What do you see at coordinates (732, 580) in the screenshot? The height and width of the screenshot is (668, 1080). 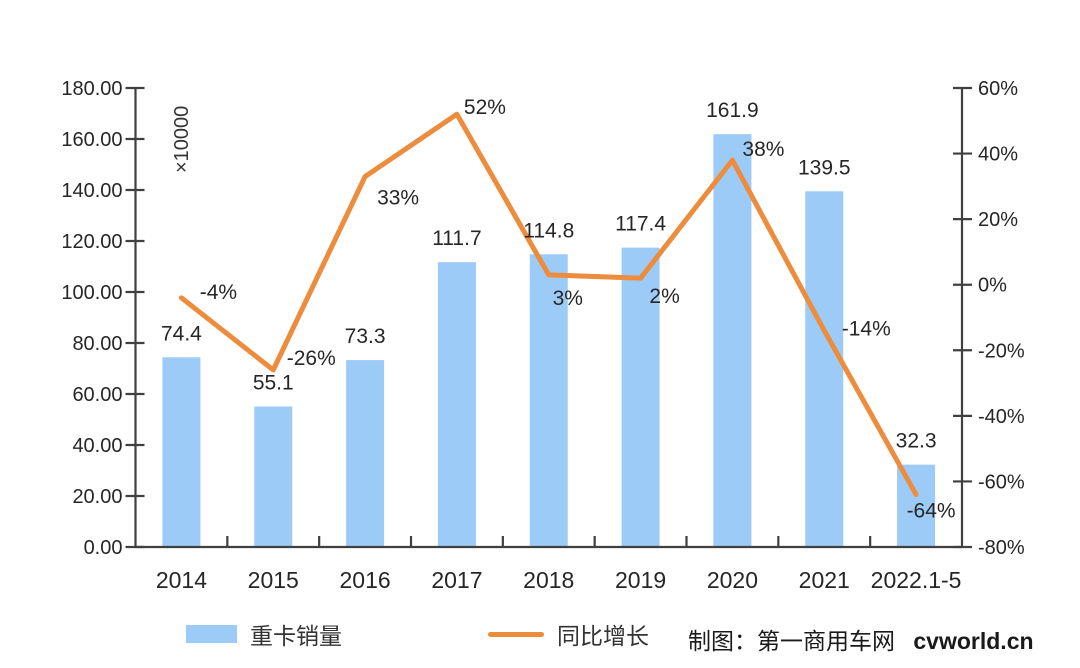 I see `x-axis-label-2020: 2020` at bounding box center [732, 580].